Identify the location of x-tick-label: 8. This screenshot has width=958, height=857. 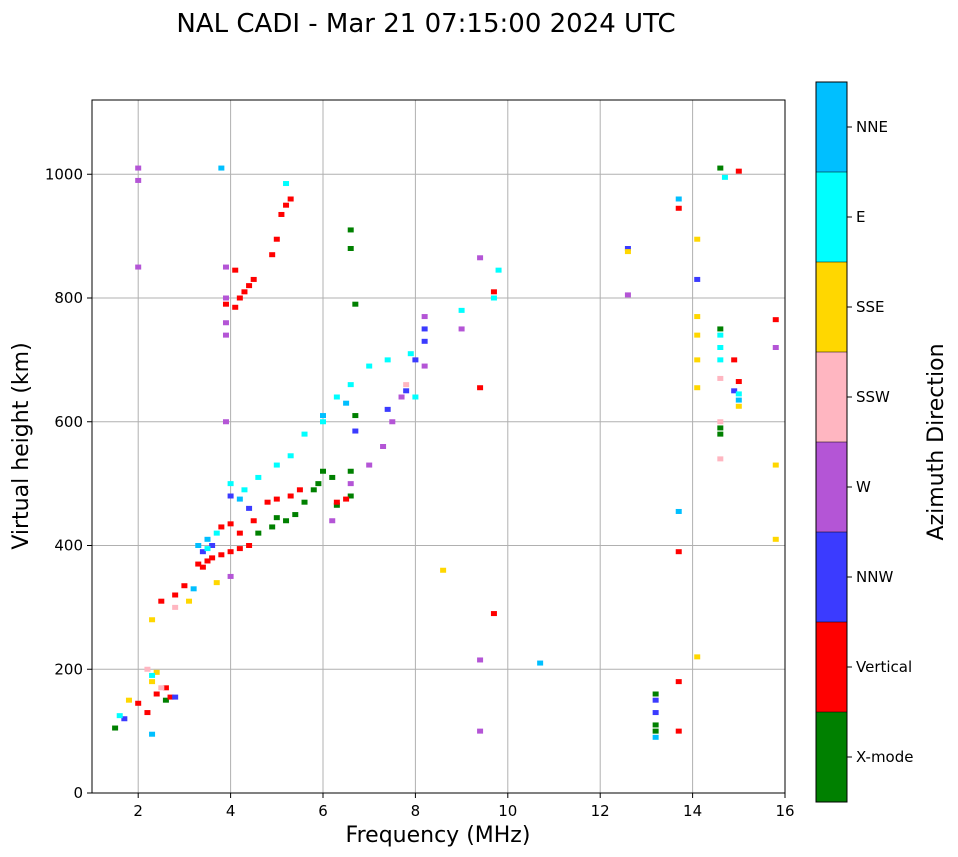
(416, 811).